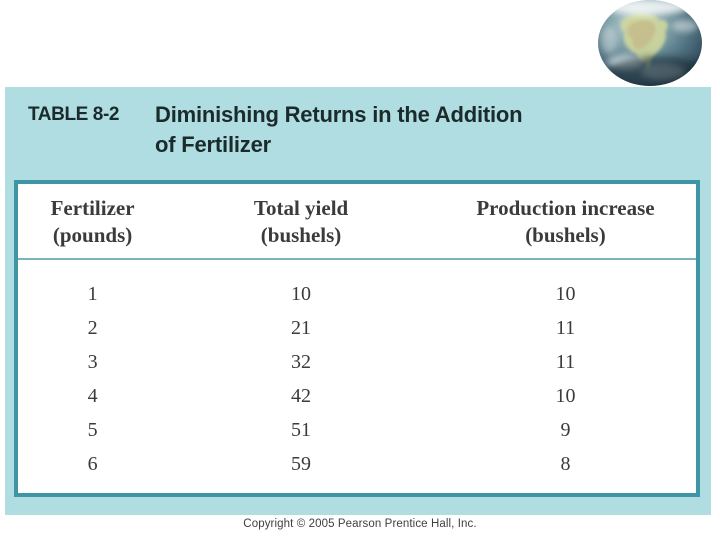  What do you see at coordinates (92, 328) in the screenshot?
I see `cell-fertilizer: 2` at bounding box center [92, 328].